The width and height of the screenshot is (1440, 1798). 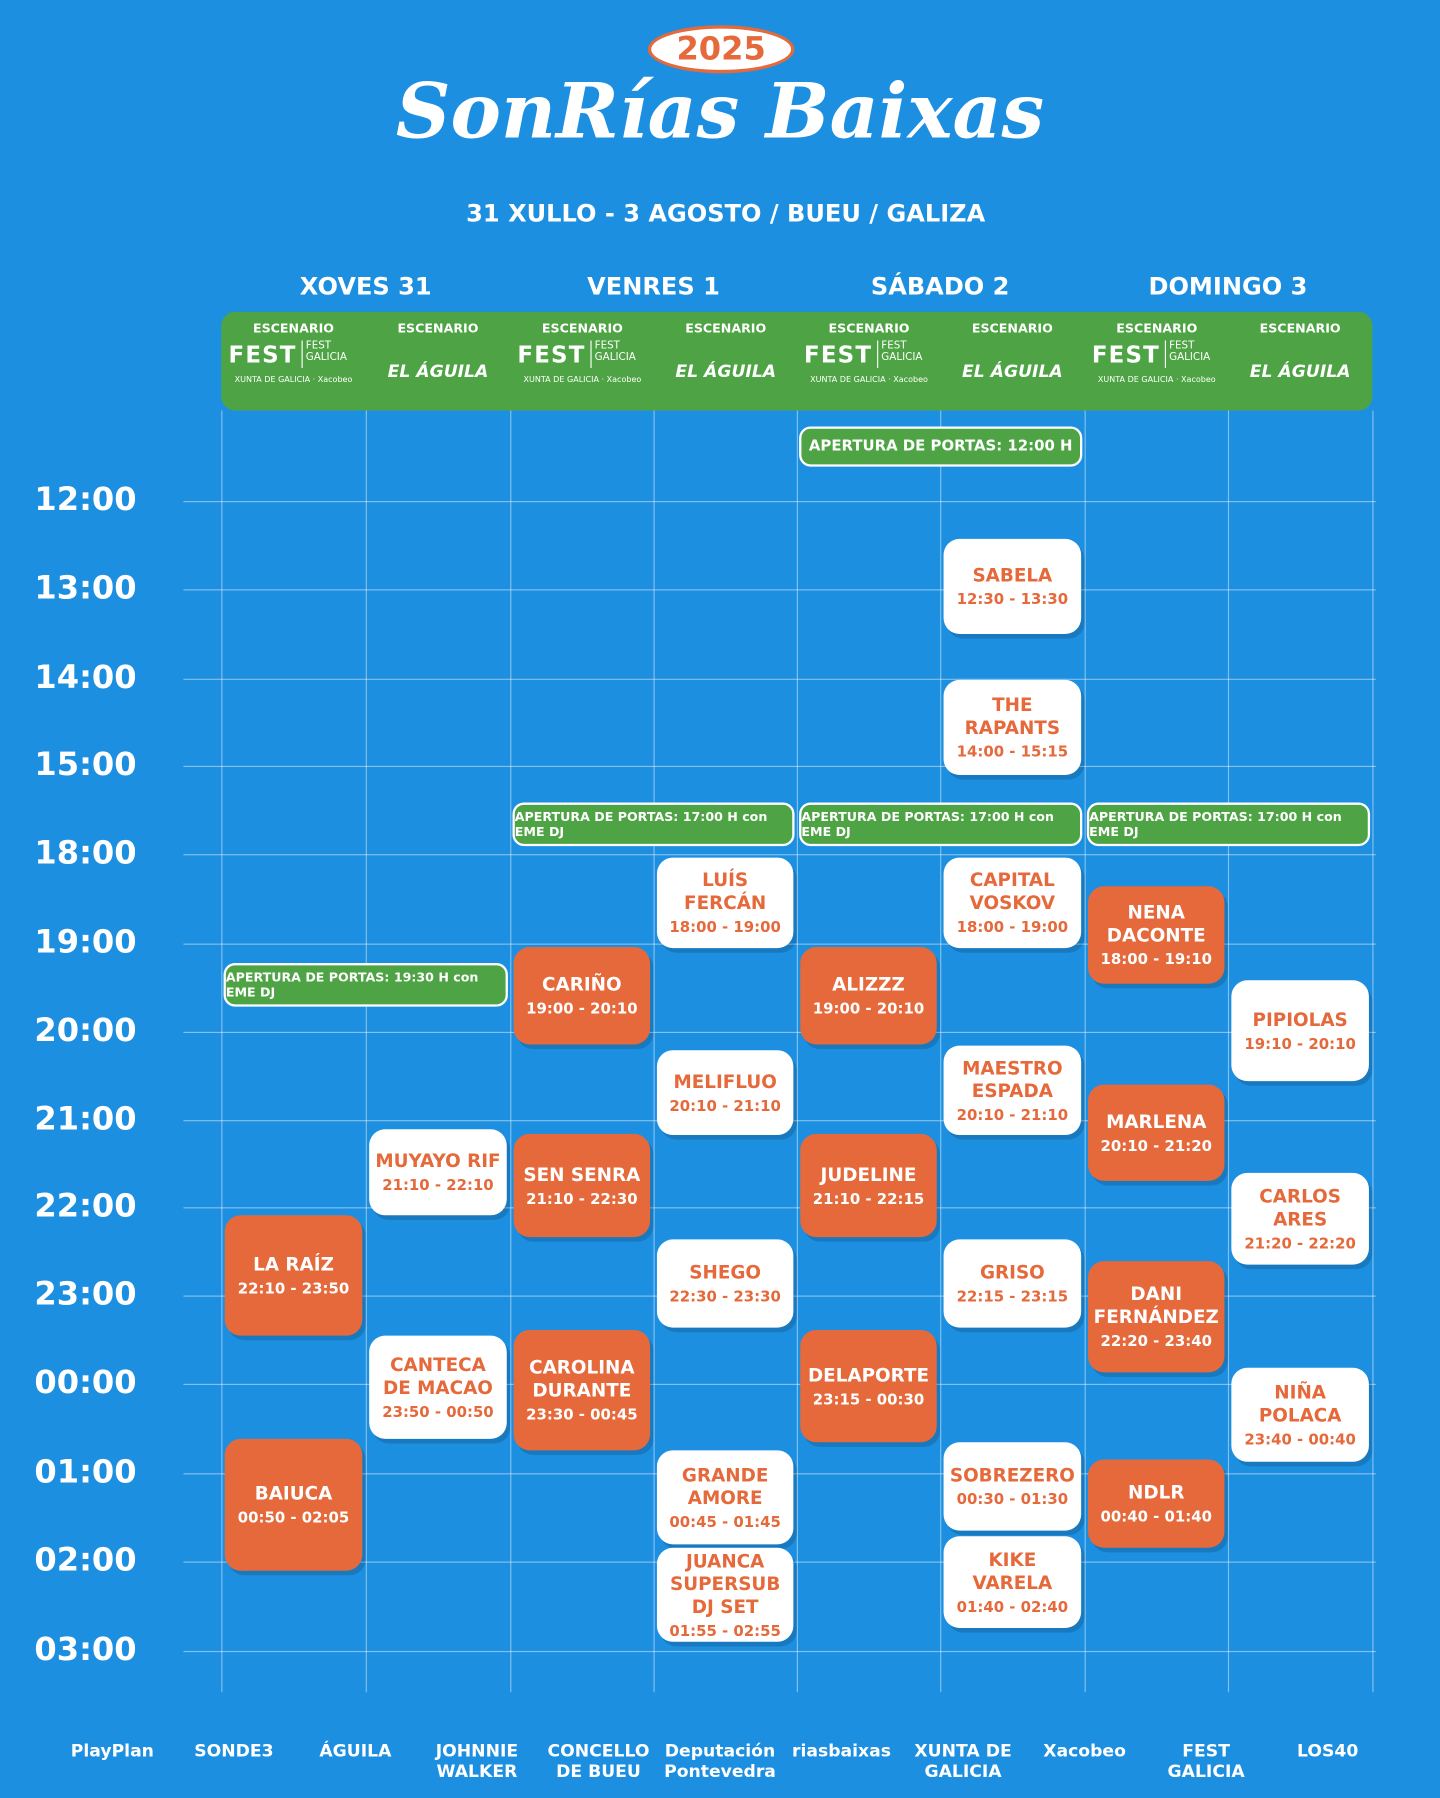 I want to click on event-card: JUANCA SUPERSUB DJ SET 01:55 - 02:55, so click(x=725, y=1594).